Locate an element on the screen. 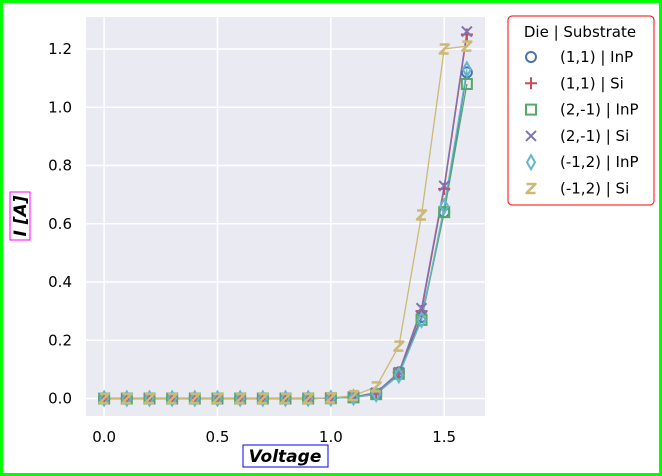 This screenshot has height=476, width=662. x-tick-label: 1.5 is located at coordinates (444, 437).